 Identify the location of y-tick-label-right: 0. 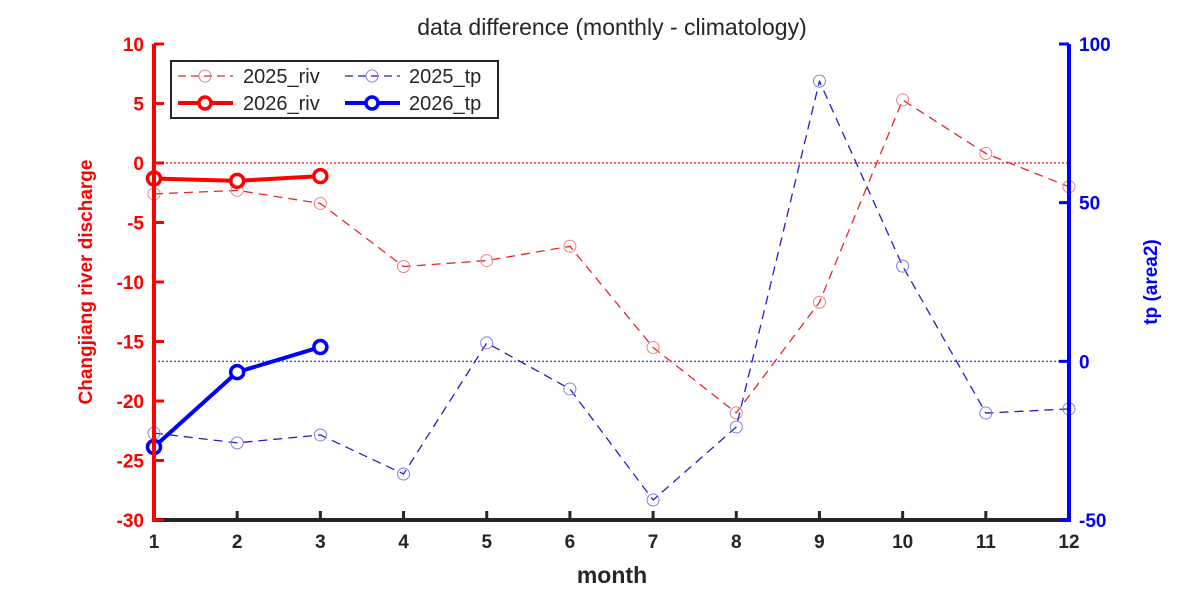
(1084, 362).